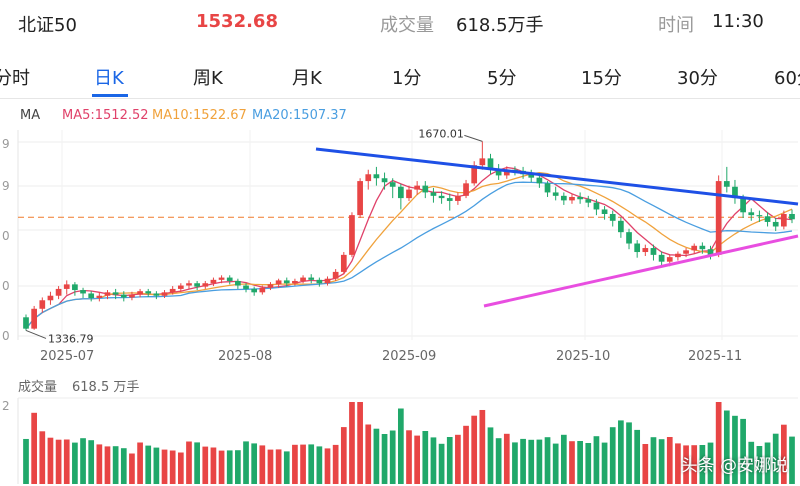  I want to click on low-annotation-label: 1336.79, so click(71, 338).